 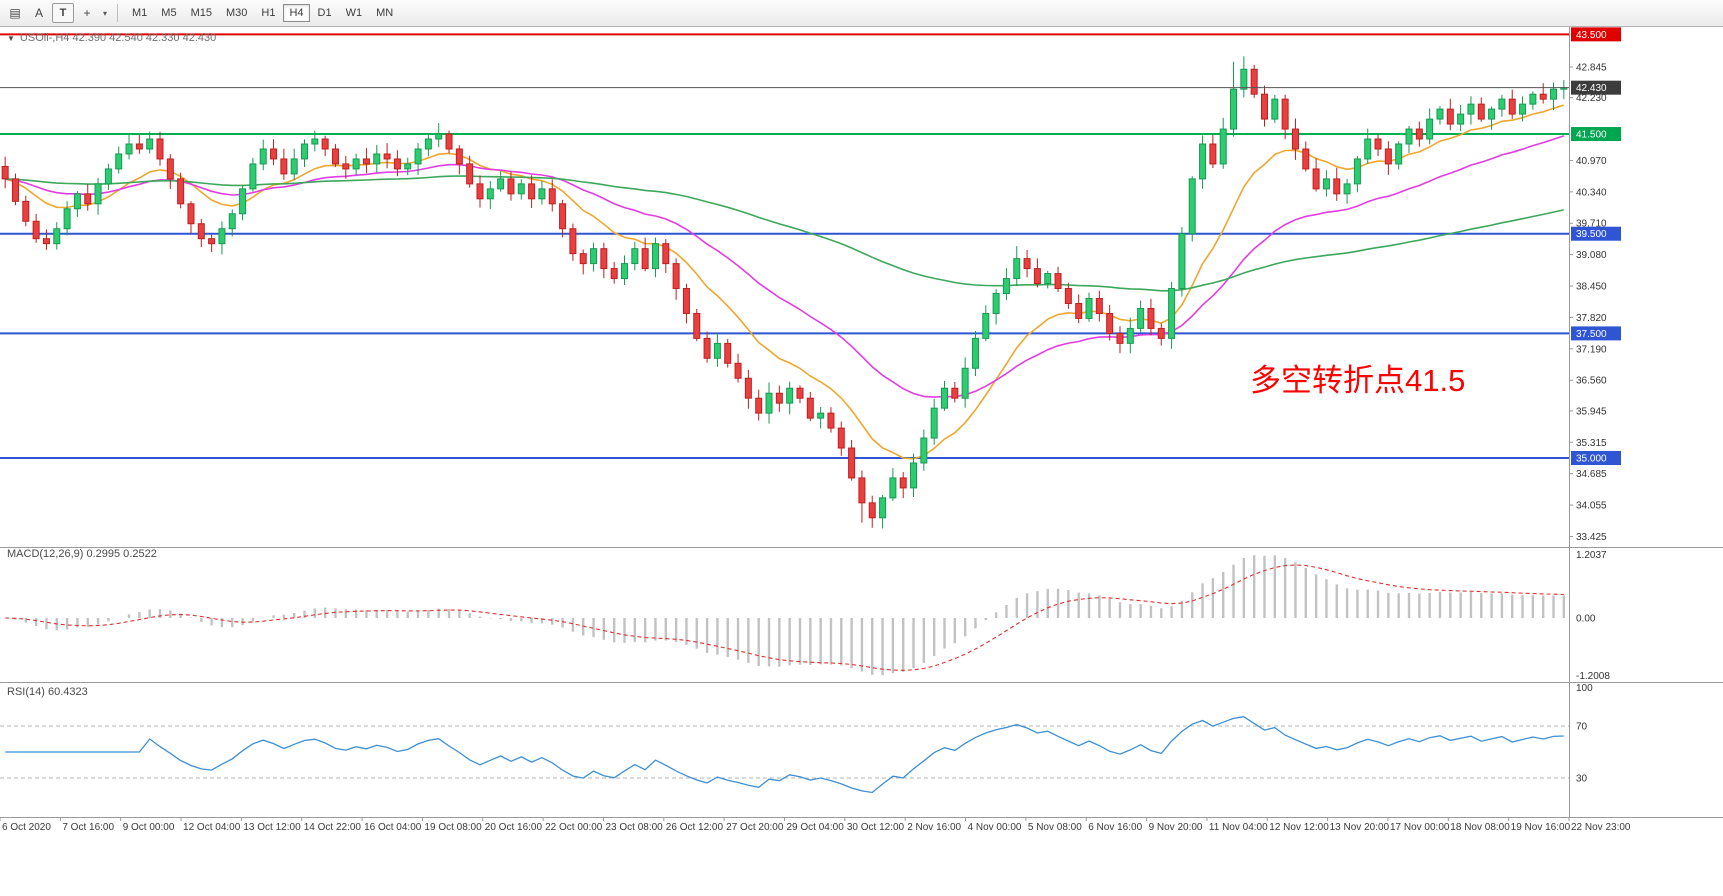 I want to click on timeframe-w1: W1, so click(x=354, y=13).